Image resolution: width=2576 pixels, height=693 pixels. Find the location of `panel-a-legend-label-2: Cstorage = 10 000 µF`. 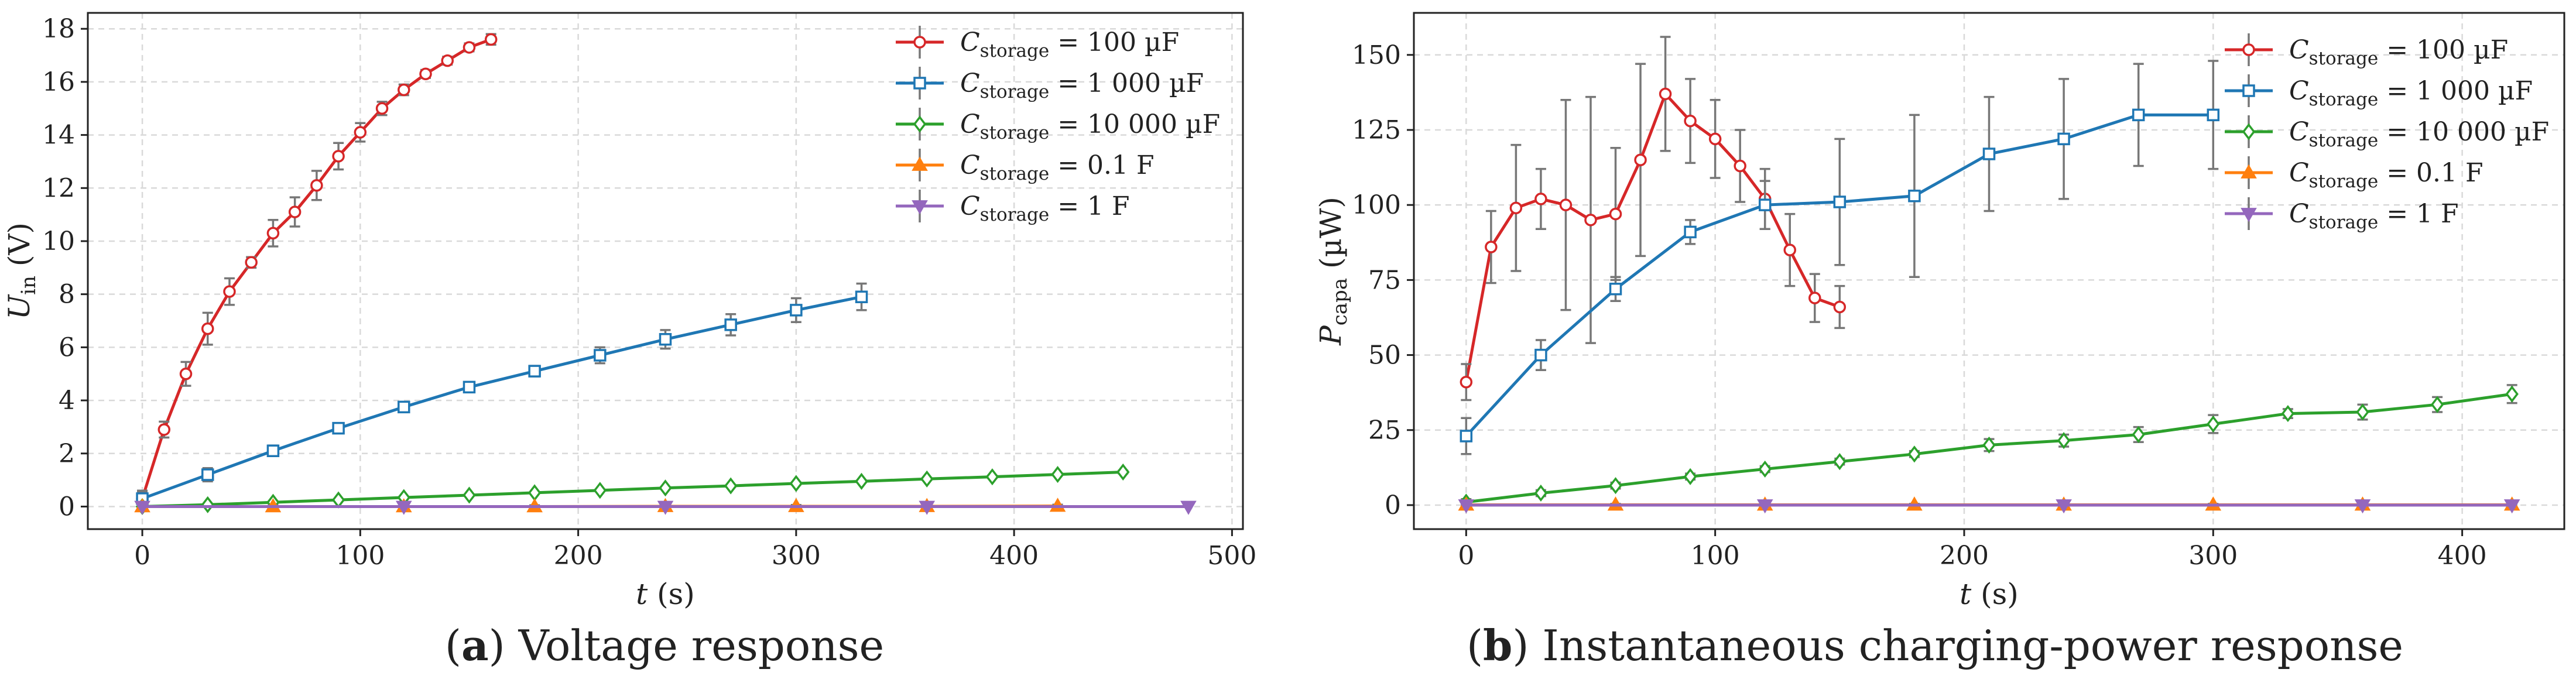

panel-a-legend-label-2: Cstorage = 10 000 µF is located at coordinates (1090, 126).